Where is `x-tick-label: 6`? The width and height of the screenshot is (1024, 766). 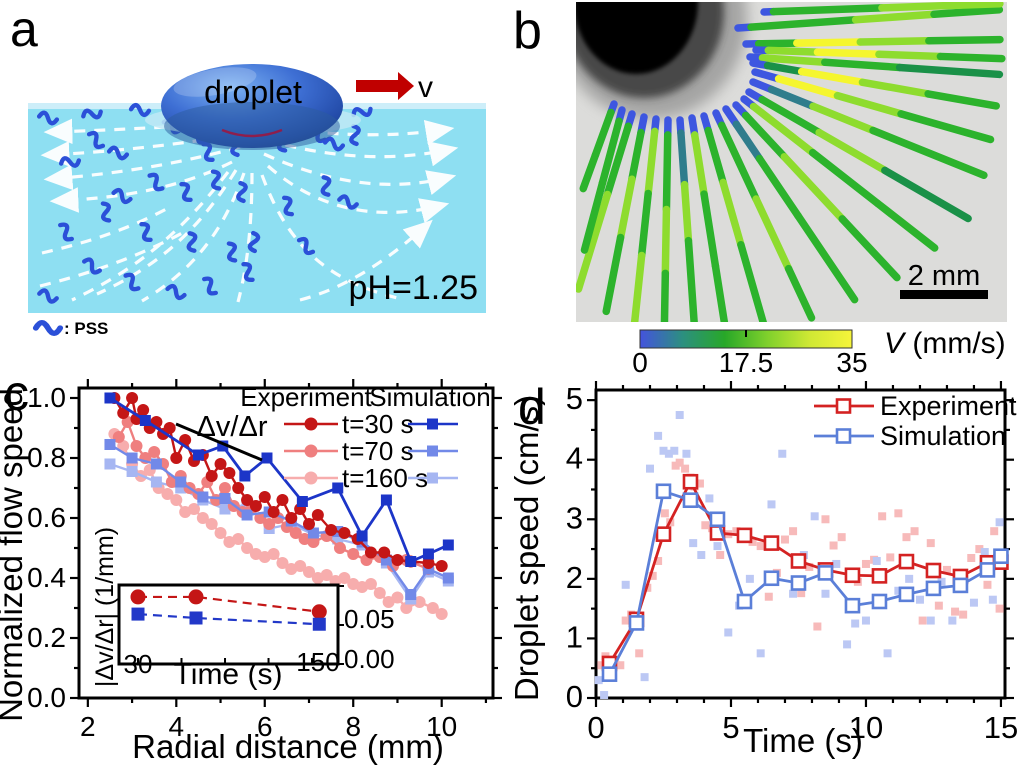
x-tick-label: 6 is located at coordinates (265, 726).